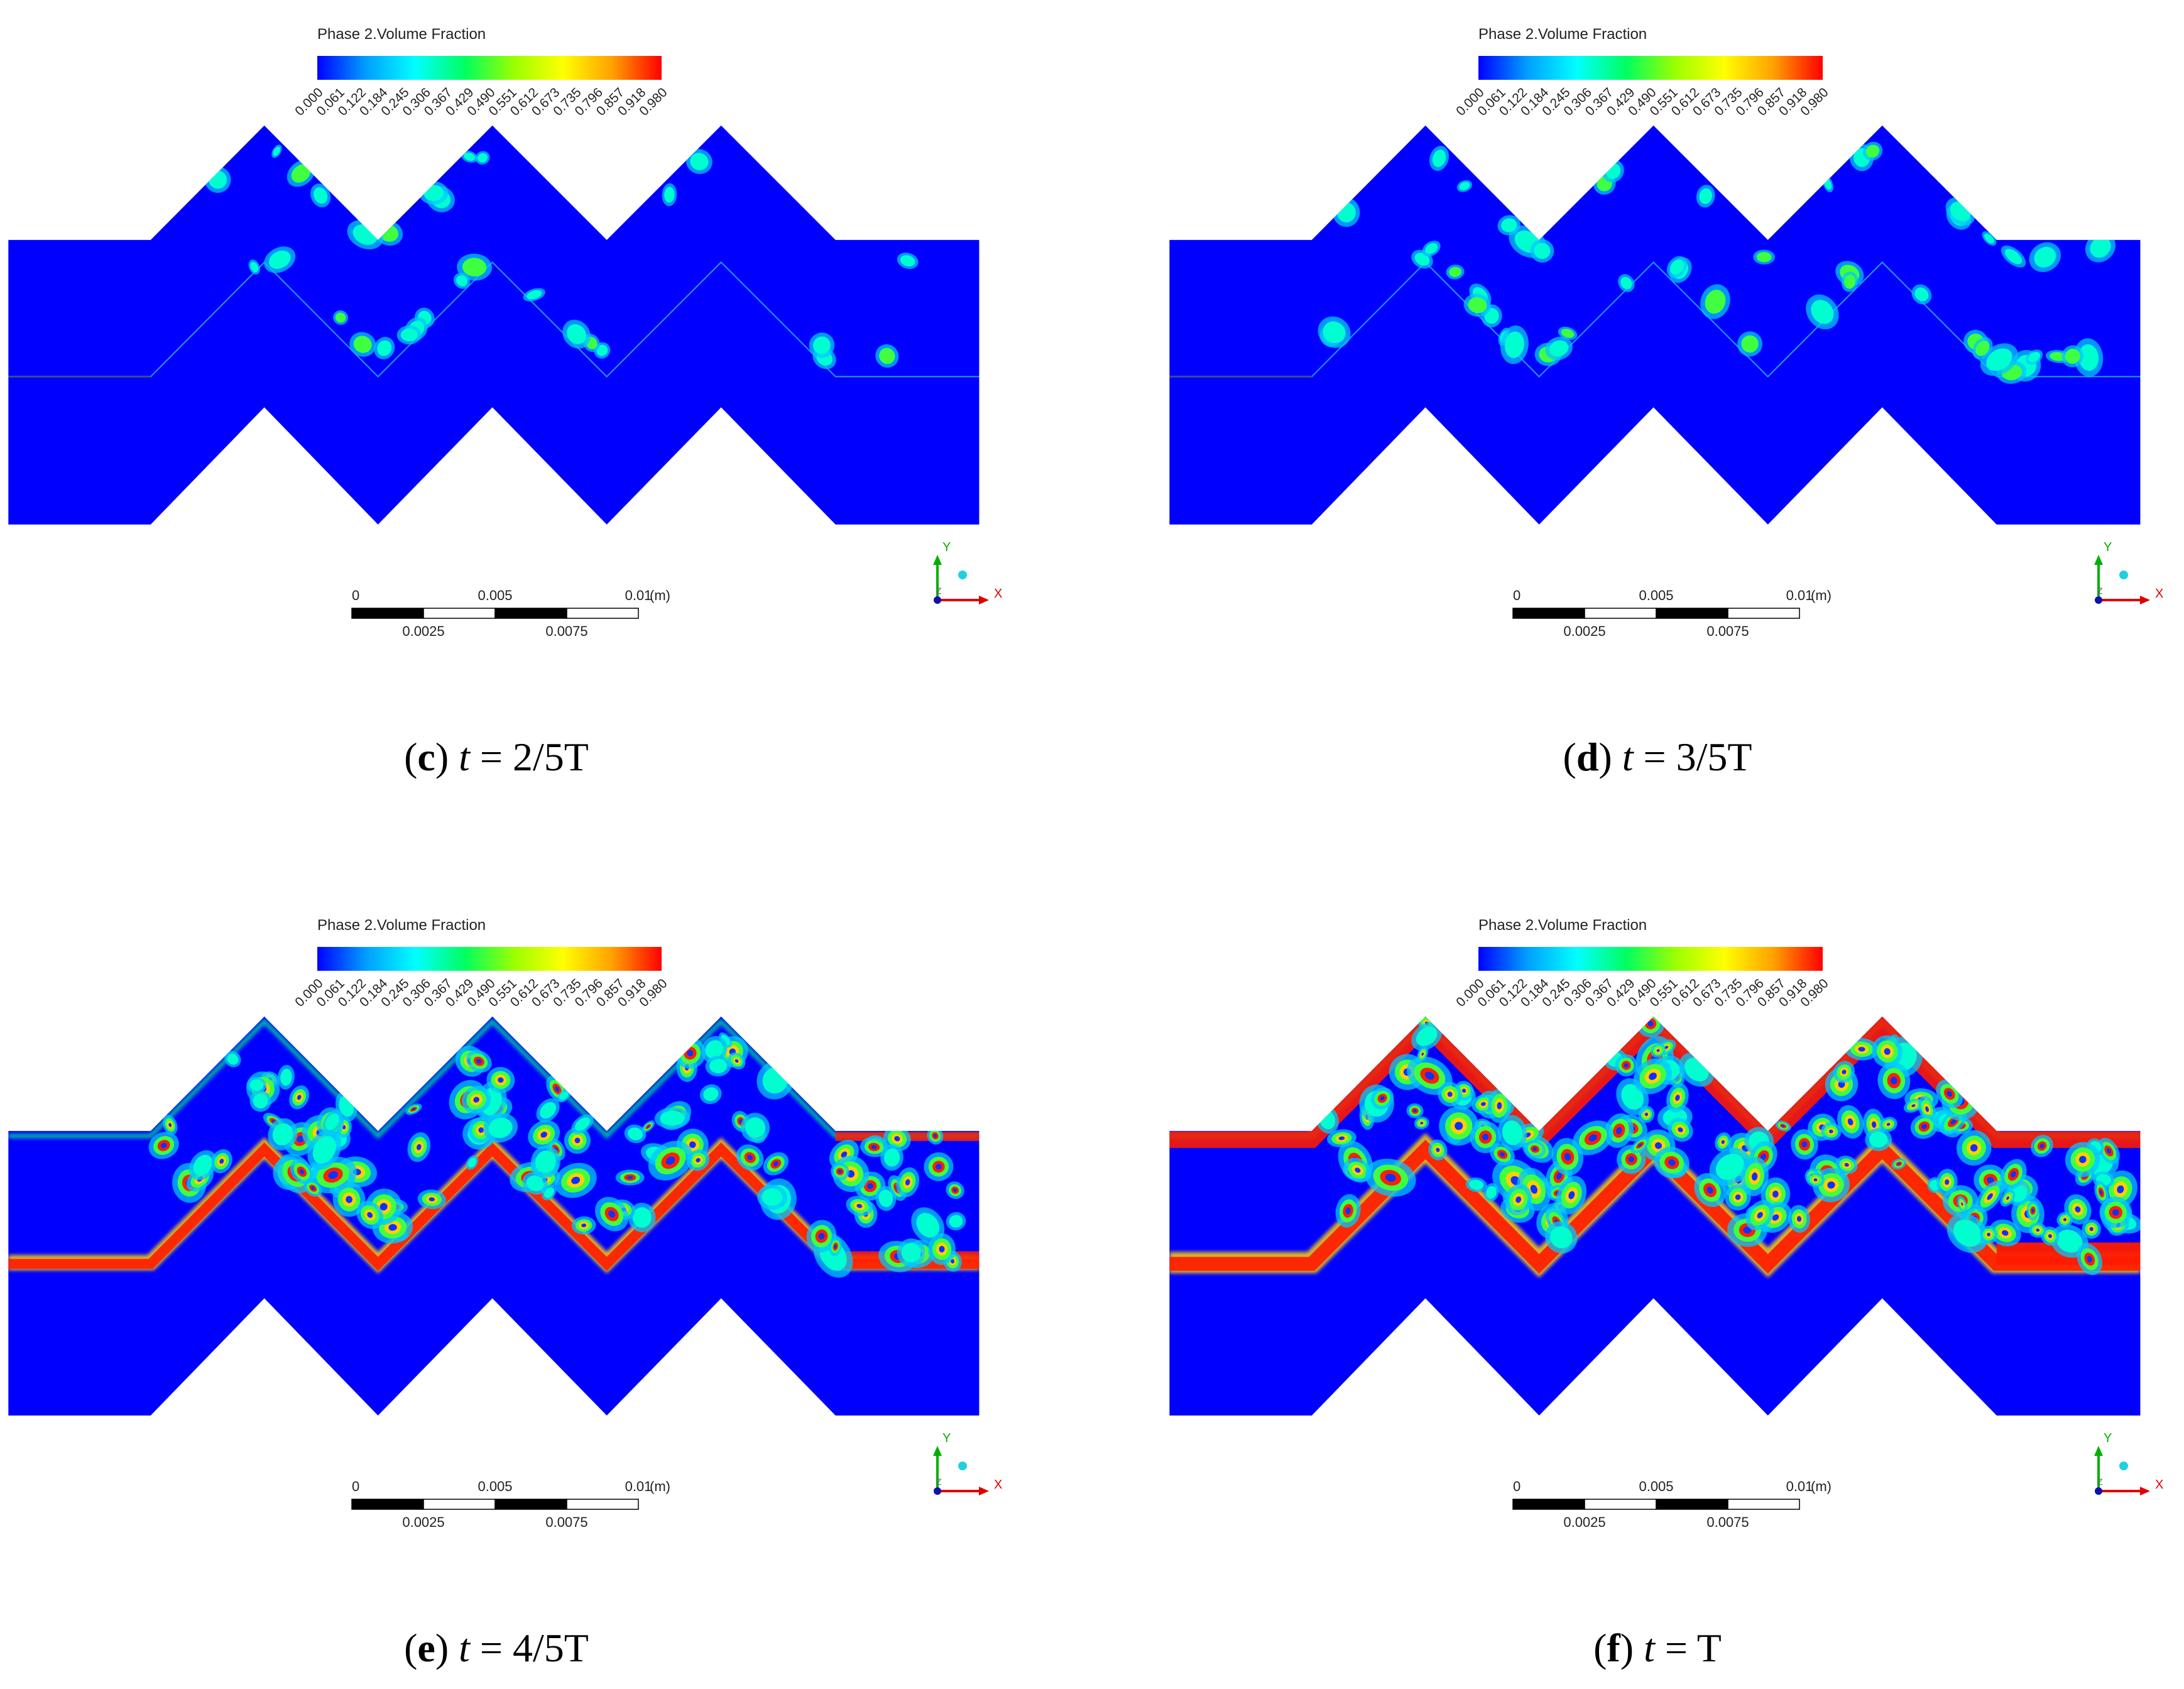  Describe the element at coordinates (1655, 262) in the screenshot. I see `phase-field` at that location.